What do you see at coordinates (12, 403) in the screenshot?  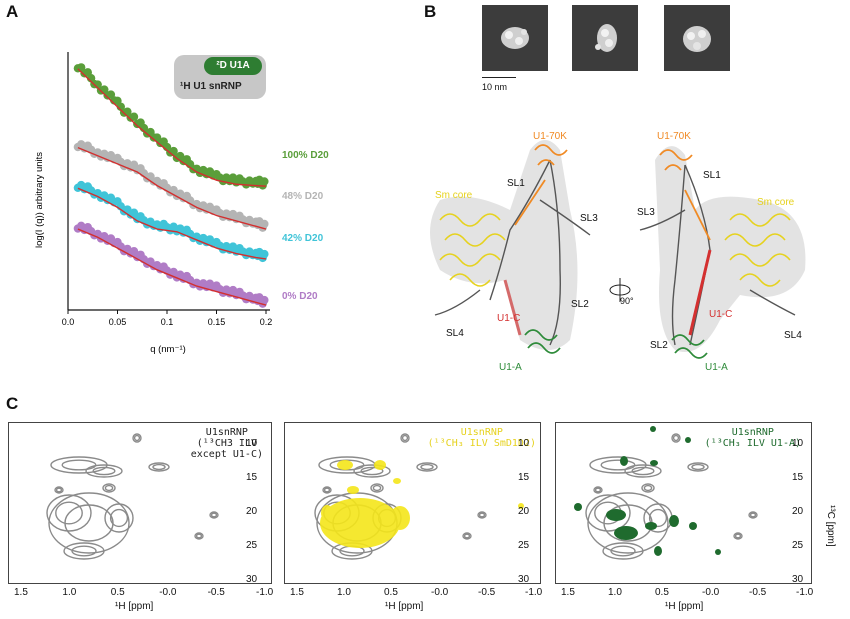 I see `panel-letter-c: C` at bounding box center [12, 403].